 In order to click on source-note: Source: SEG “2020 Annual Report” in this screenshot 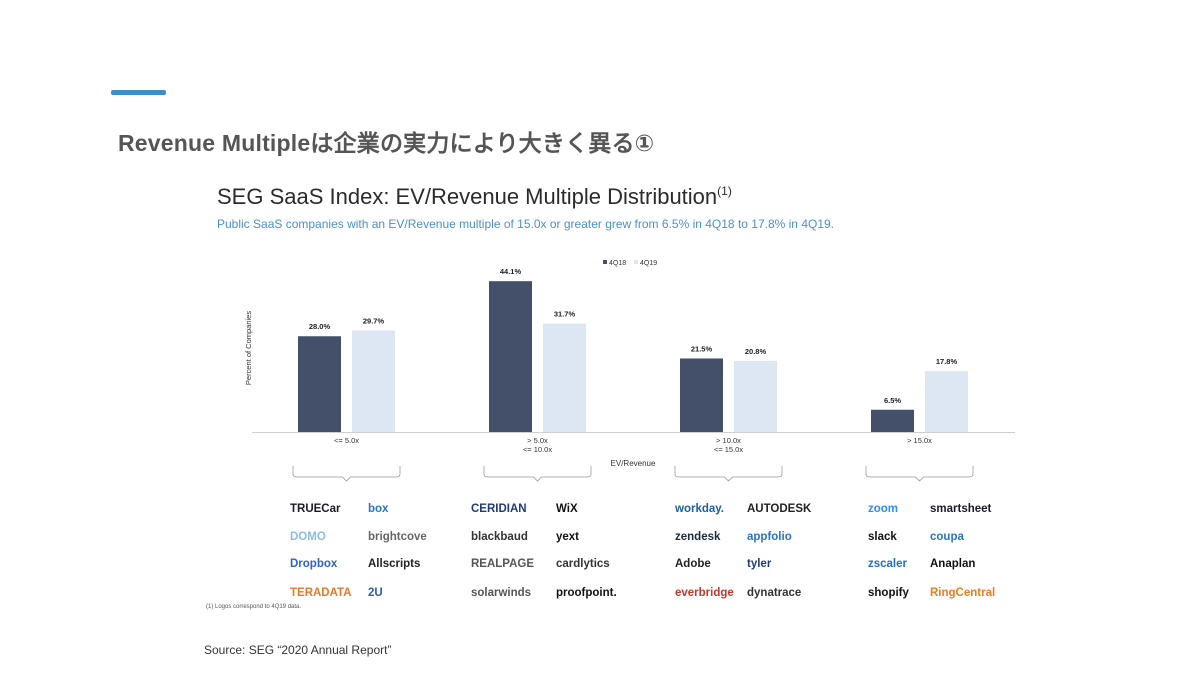, I will do `click(298, 650)`.